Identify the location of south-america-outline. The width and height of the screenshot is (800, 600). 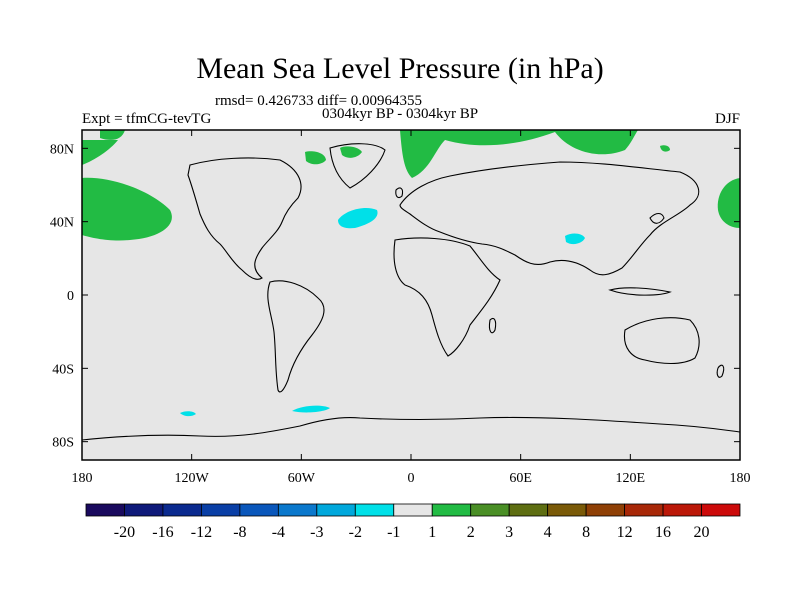
(296, 336).